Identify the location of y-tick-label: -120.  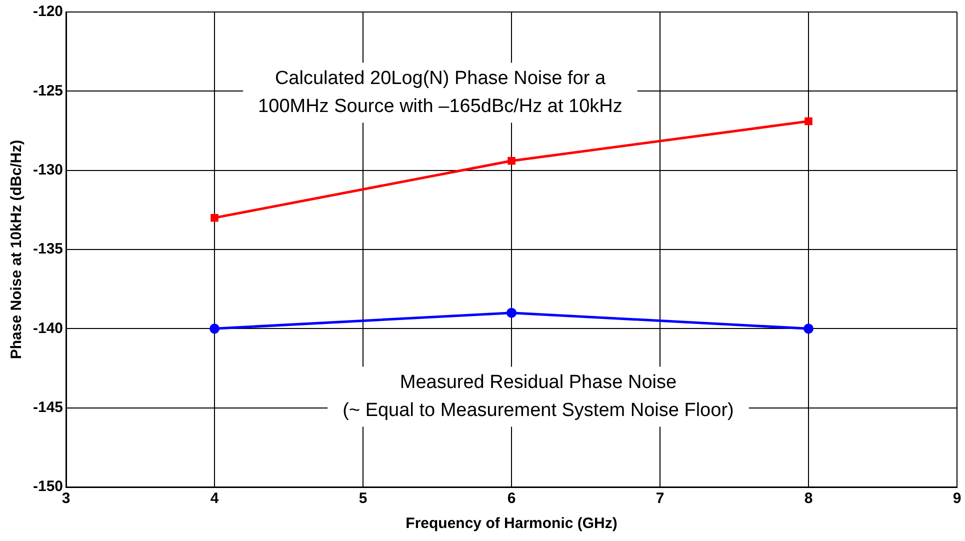
(48, 11).